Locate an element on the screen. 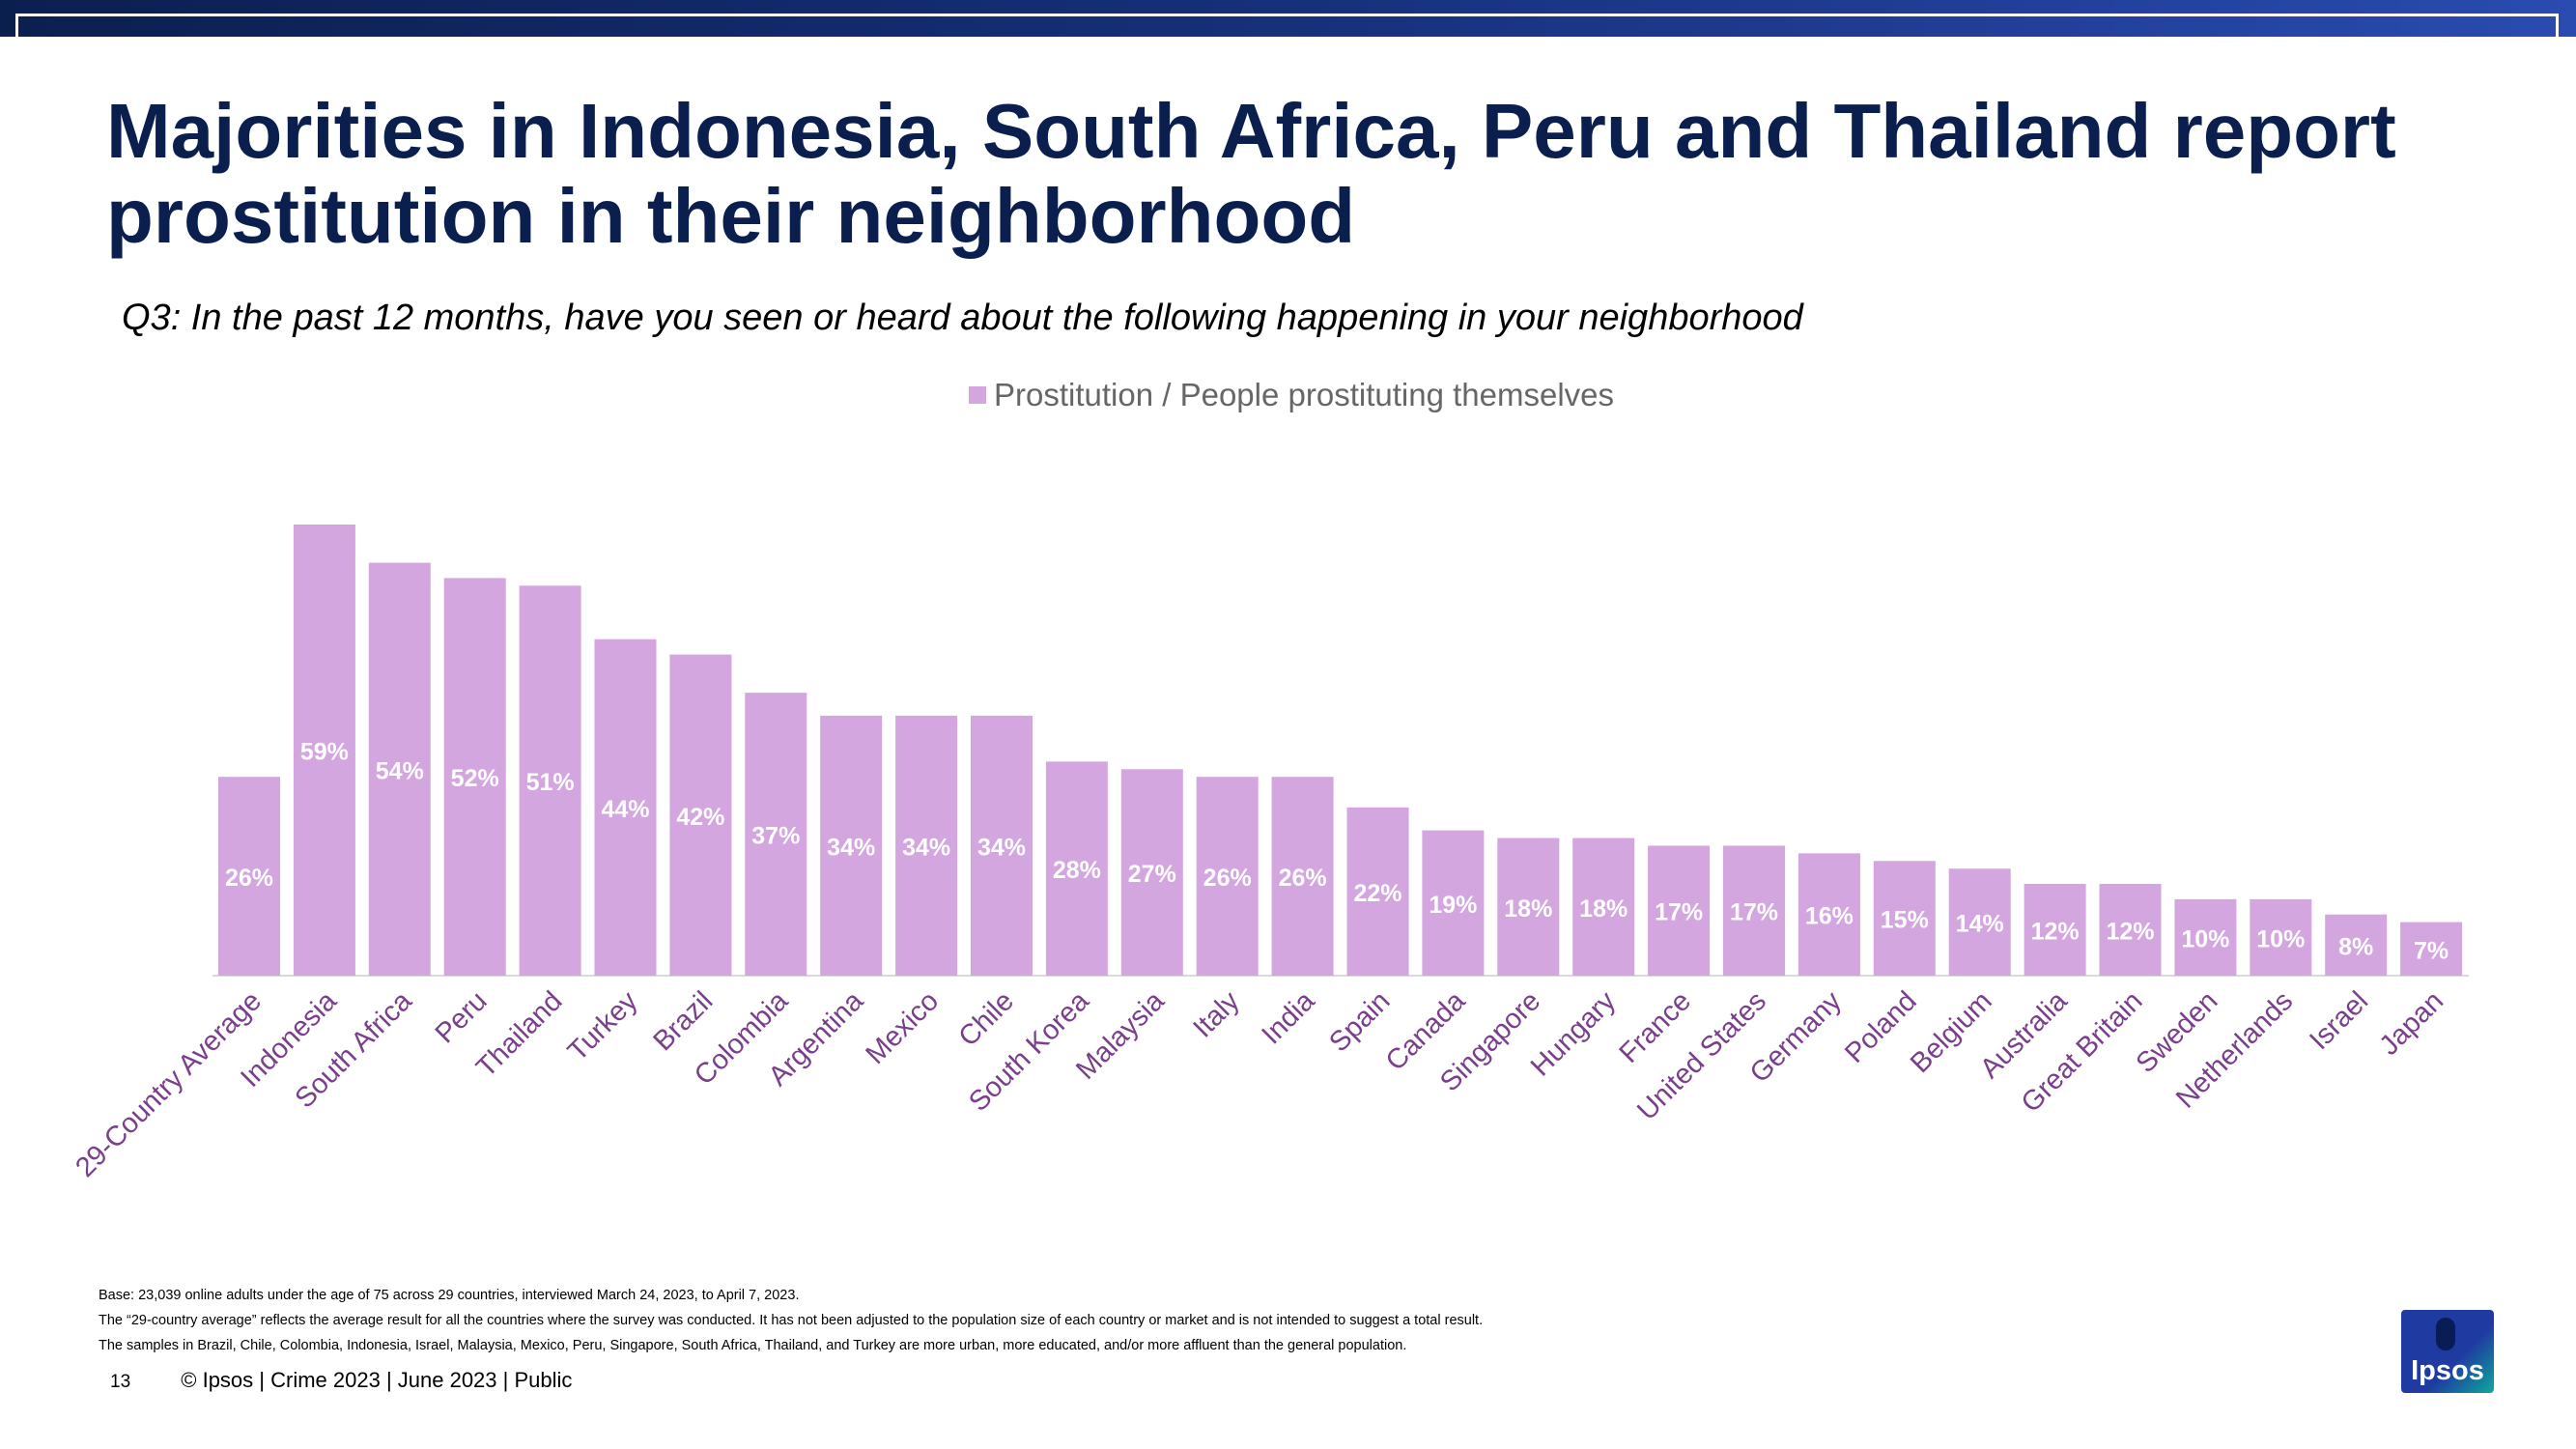 The image size is (2576, 1449). logo-text: Ipsos is located at coordinates (2447, 1370).